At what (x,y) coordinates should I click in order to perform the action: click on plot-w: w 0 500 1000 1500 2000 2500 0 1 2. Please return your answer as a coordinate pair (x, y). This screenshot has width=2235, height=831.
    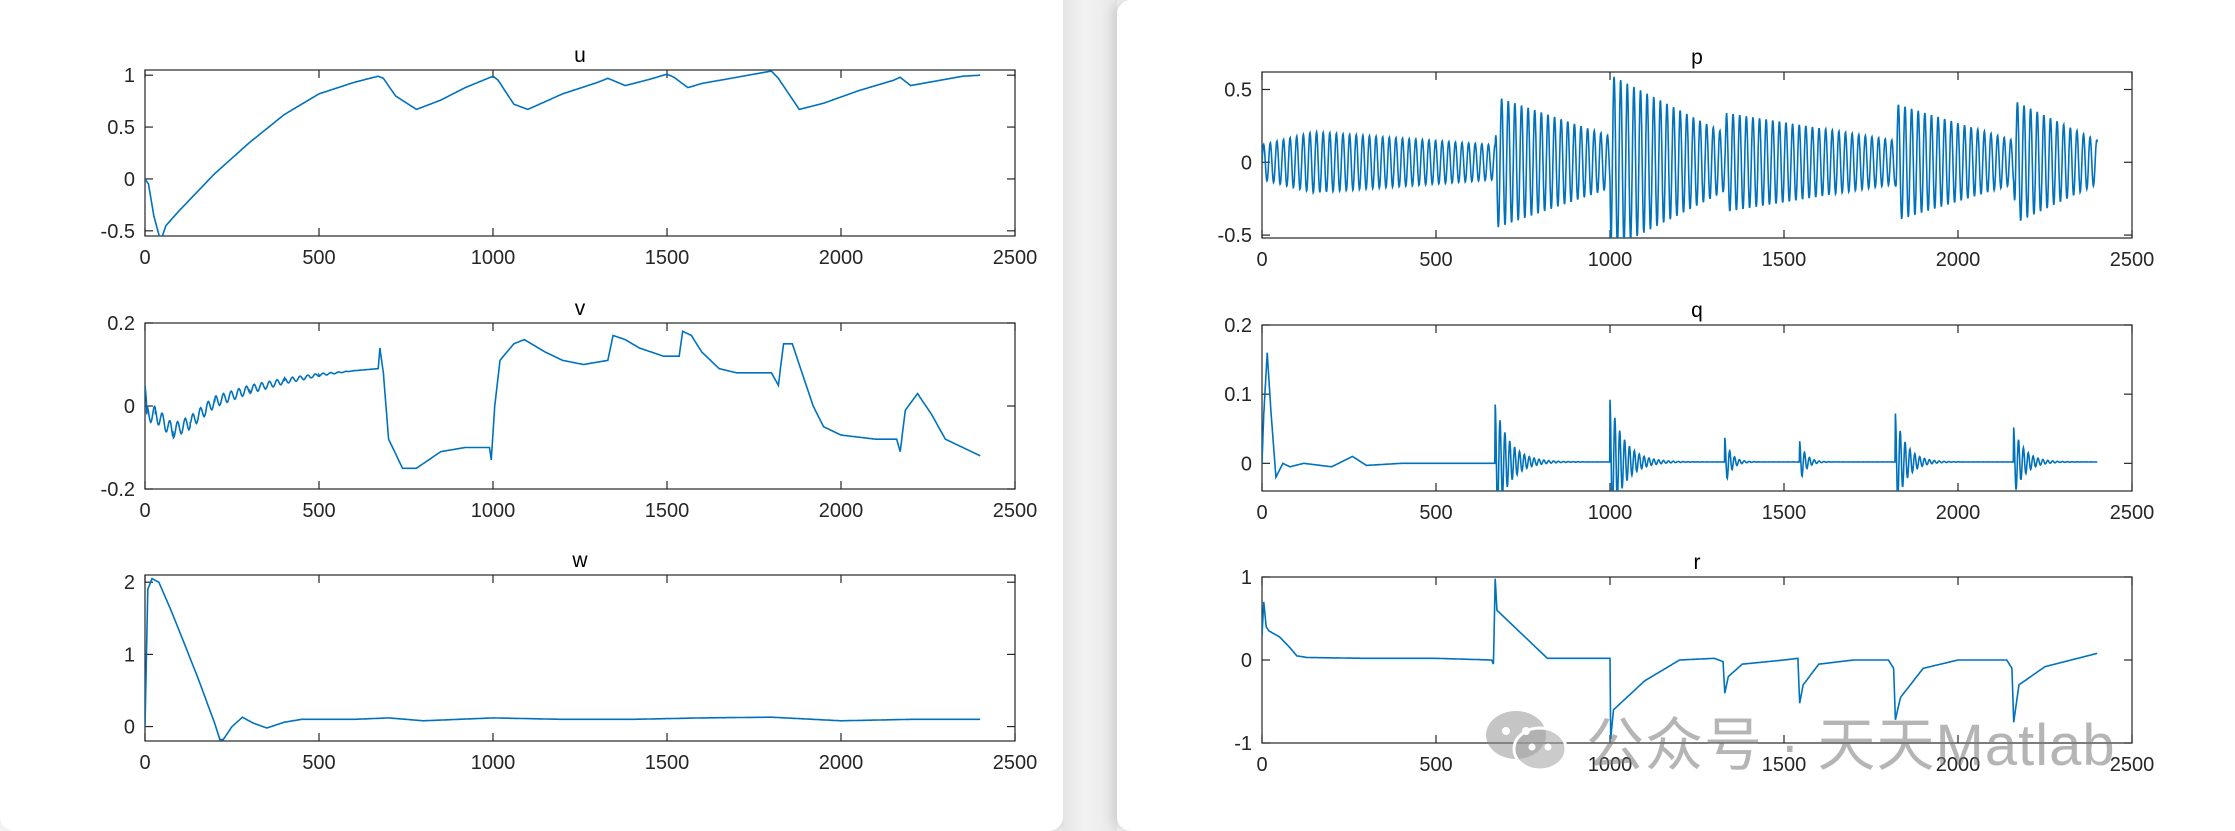
    Looking at the image, I should click on (580, 661).